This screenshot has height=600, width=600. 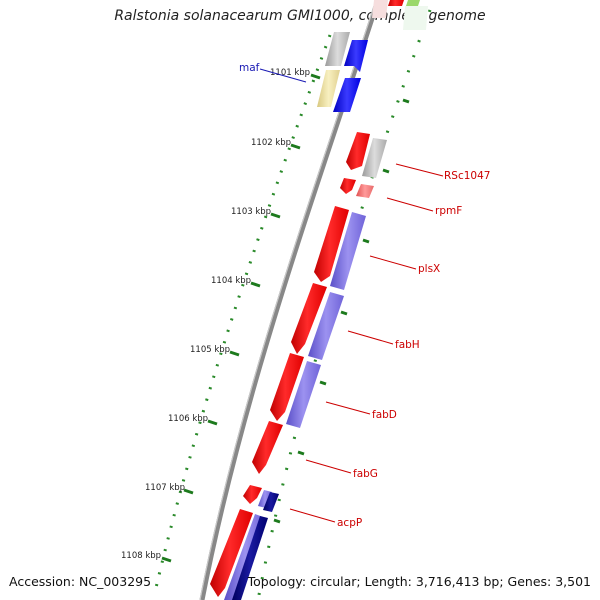 What do you see at coordinates (341, 469) in the screenshot?
I see `gene-label-fabg-group: fabG` at bounding box center [341, 469].